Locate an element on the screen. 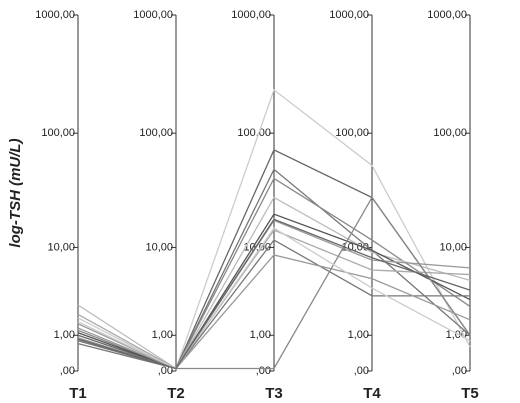 This screenshot has width=520, height=403. y-axis-label: log-TSH (mU/L) is located at coordinates (15, 192).